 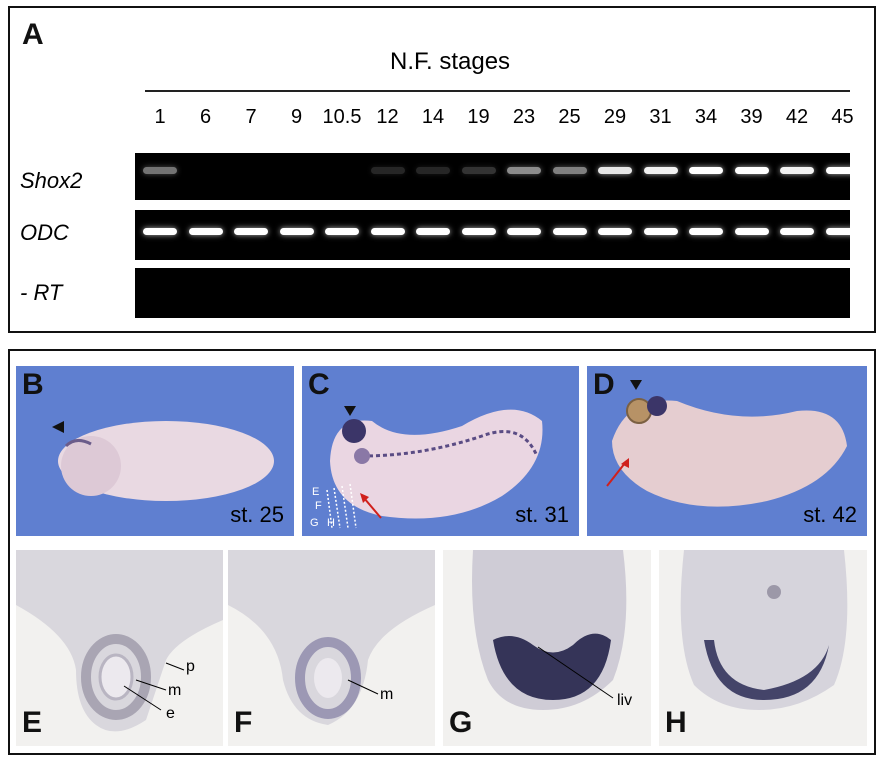 What do you see at coordinates (450, 61) in the screenshot?
I see `stages-header: N.F. stages` at bounding box center [450, 61].